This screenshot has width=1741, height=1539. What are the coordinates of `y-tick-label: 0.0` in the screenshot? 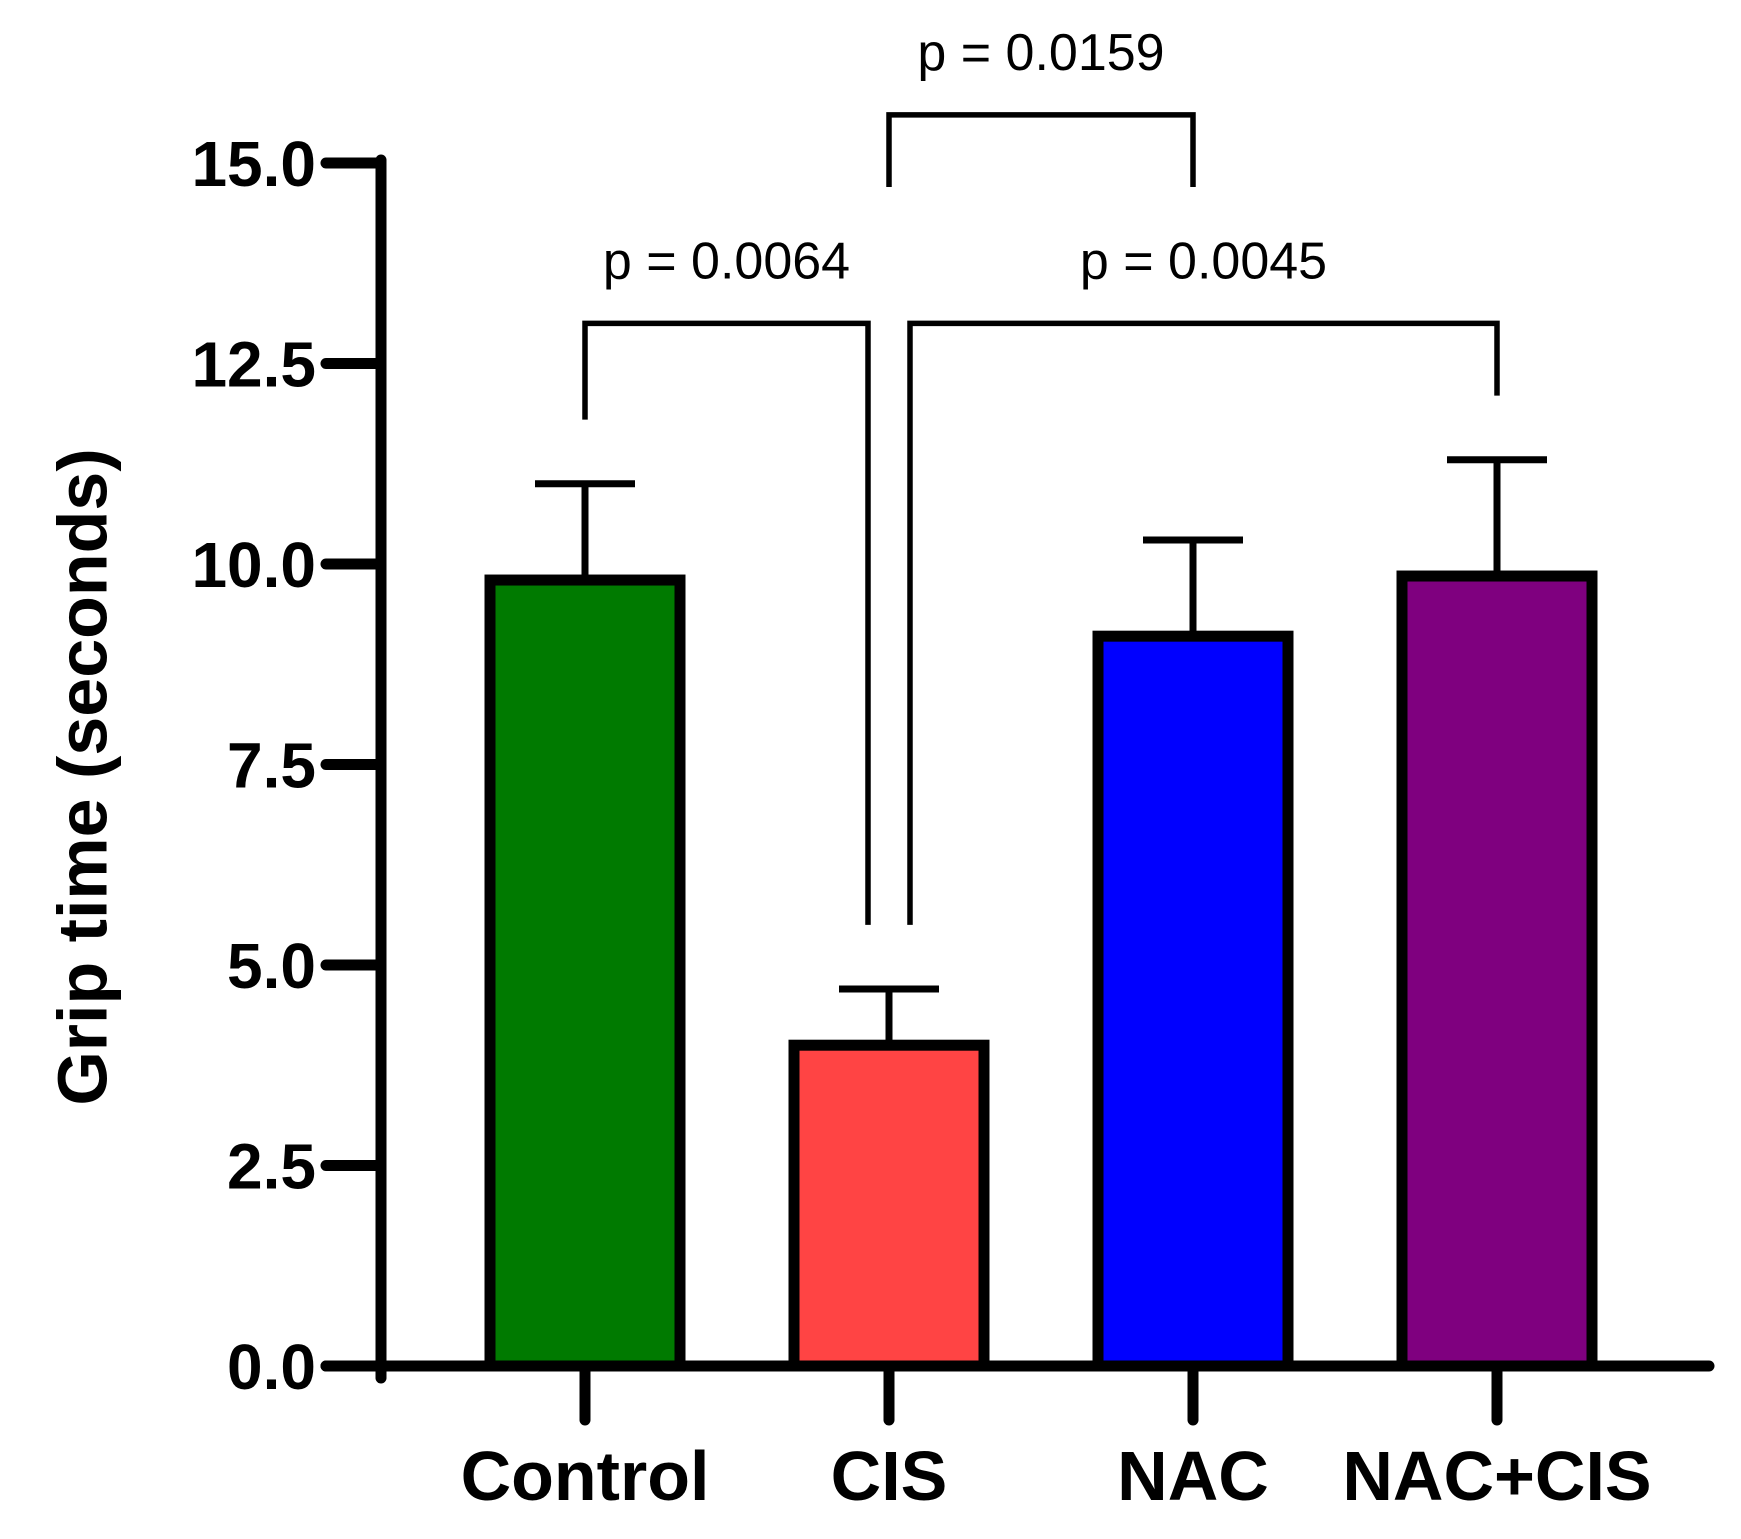 It's located at (271, 1367).